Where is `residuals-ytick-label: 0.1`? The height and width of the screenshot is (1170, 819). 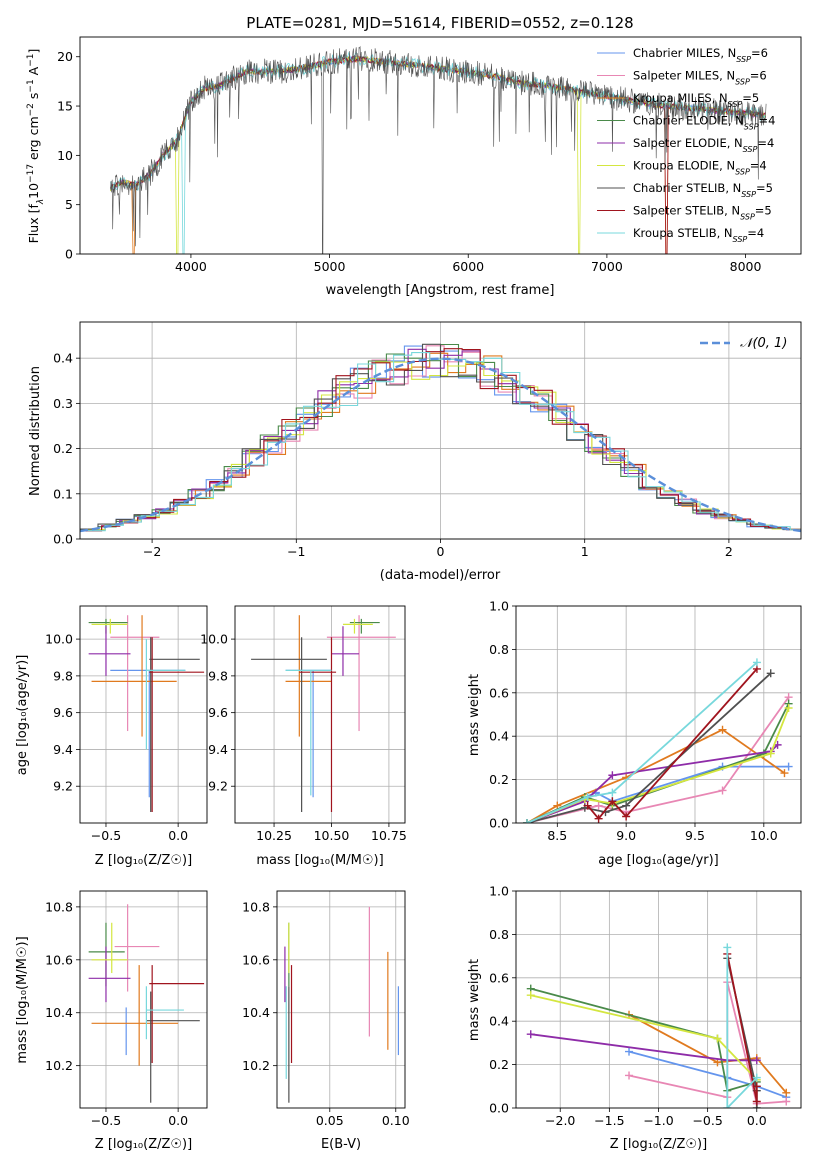
residuals-ytick-label: 0.1 is located at coordinates (63, 493).